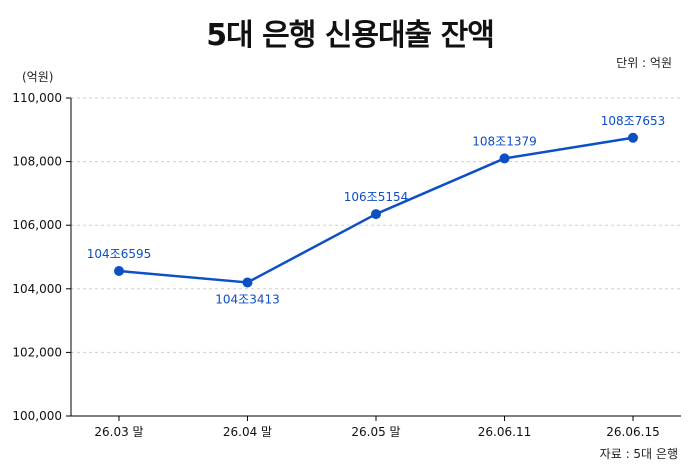 The image size is (700, 467). I want to click on y-axis-unit-label: (억원), so click(38, 77).